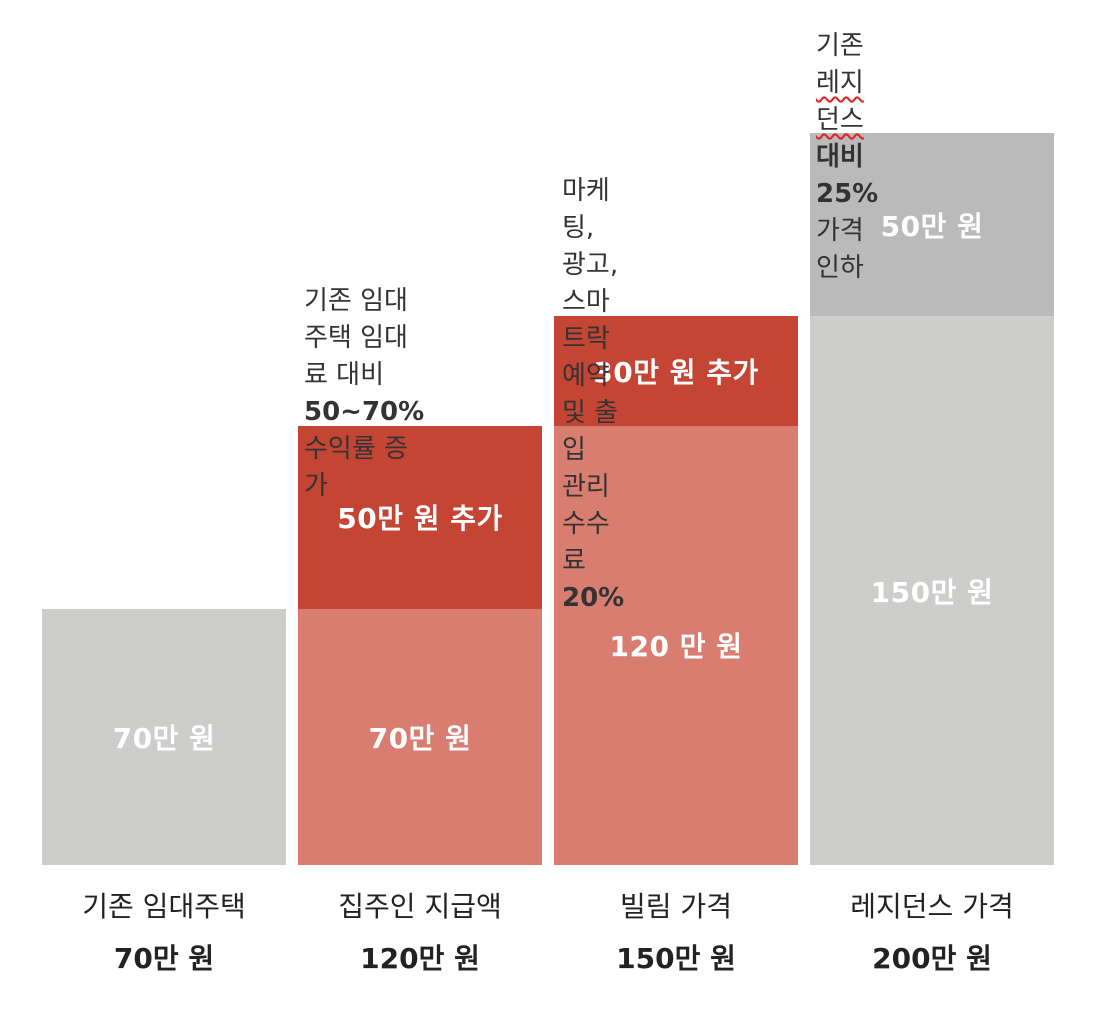  What do you see at coordinates (164, 933) in the screenshot?
I see `category-label-1: 기존 임대주택 70만 원` at bounding box center [164, 933].